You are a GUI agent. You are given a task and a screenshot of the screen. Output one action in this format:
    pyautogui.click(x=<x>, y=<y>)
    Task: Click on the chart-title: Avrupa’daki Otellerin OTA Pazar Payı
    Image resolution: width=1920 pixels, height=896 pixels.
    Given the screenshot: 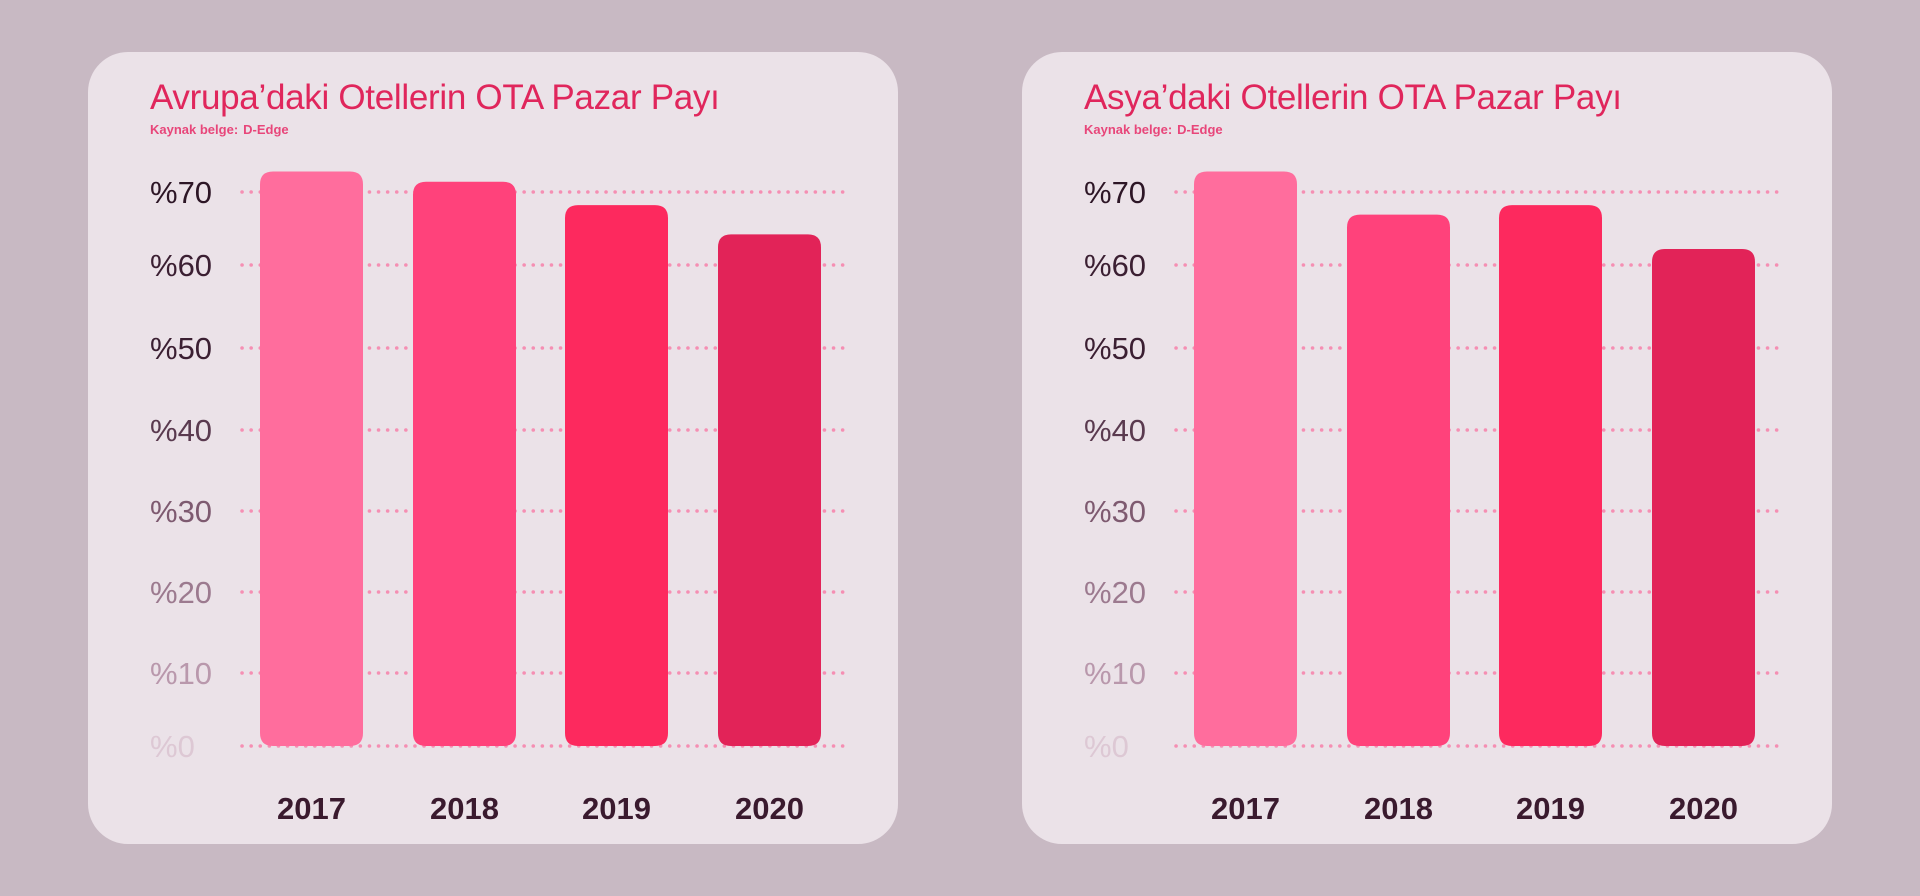 What is the action you would take?
    pyautogui.click(x=435, y=97)
    